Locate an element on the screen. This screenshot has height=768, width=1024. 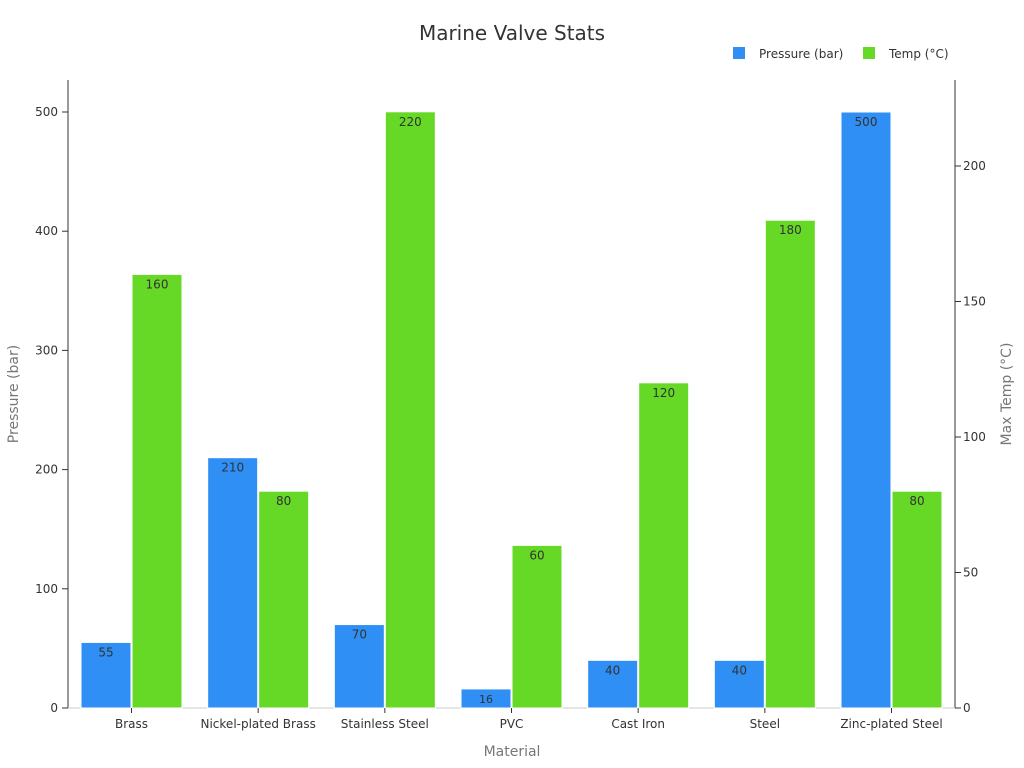
temp-label-2: 220 is located at coordinates (410, 122).